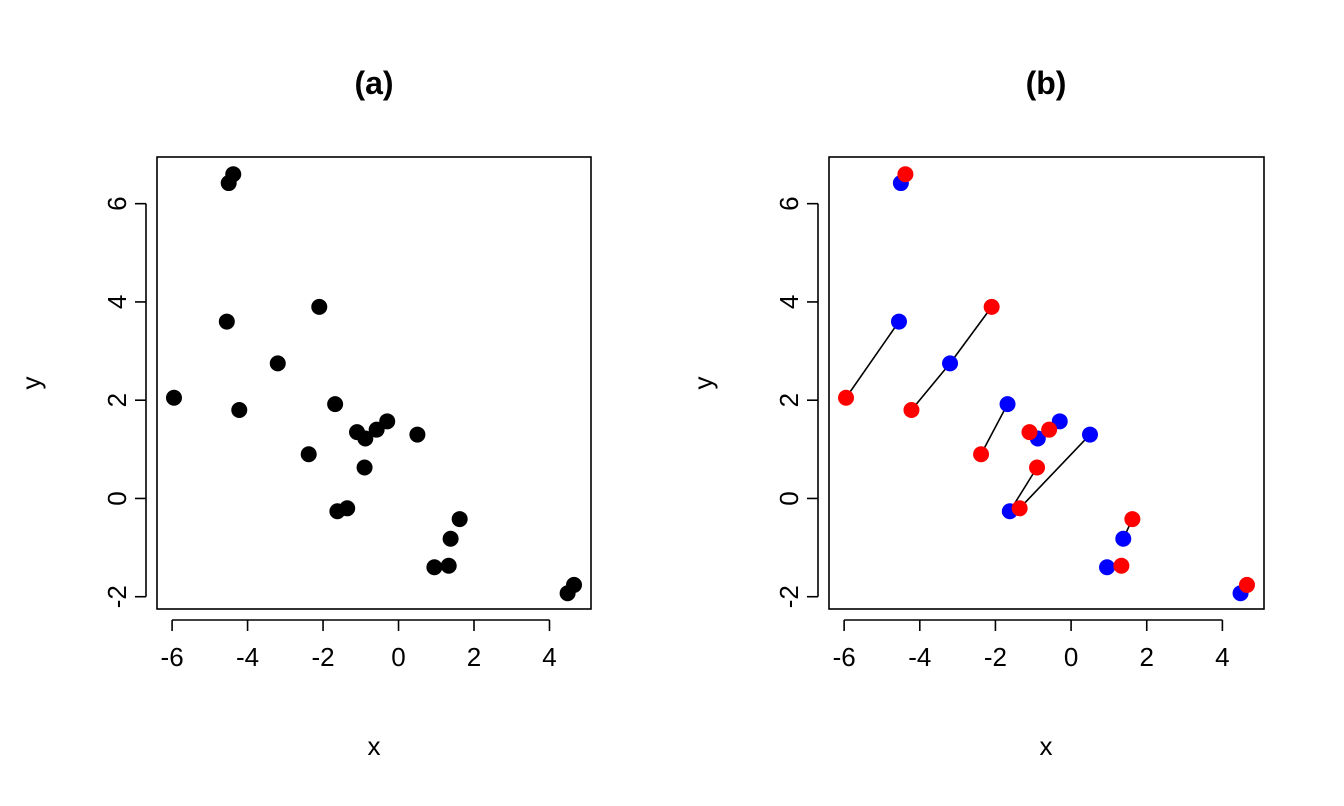 The image size is (1344, 806). Describe the element at coordinates (373, 83) in the screenshot. I see `panel-a-title: (a)` at that location.